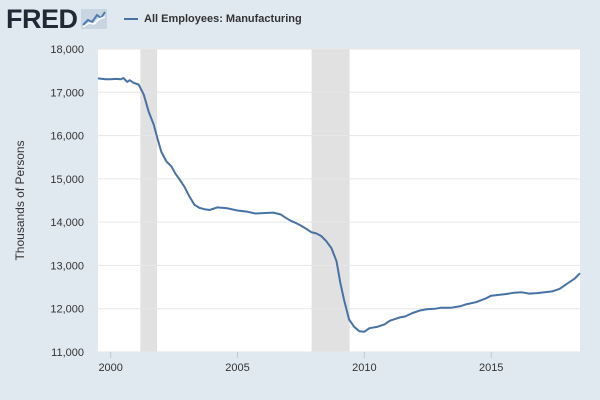 The width and height of the screenshot is (600, 400). Describe the element at coordinates (110, 368) in the screenshot. I see `x-tick-label: 2000` at that location.